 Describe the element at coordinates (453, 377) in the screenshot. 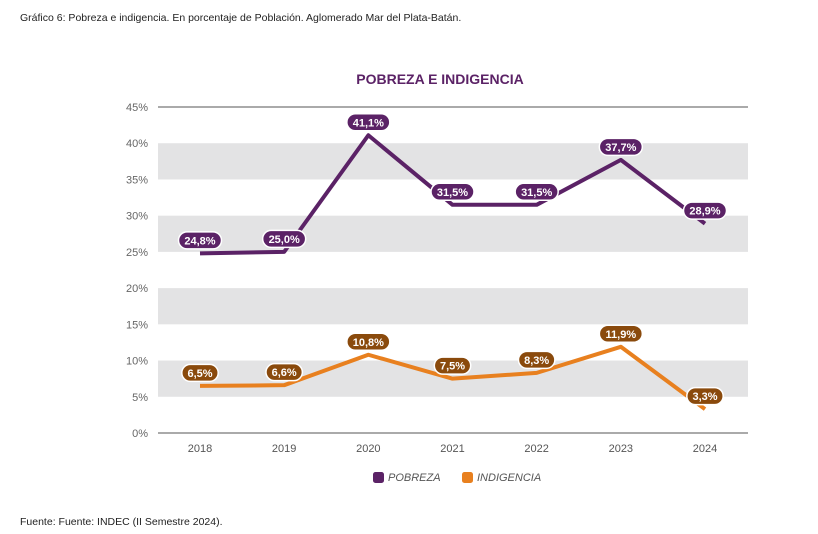

I see `series-line-indigencia` at that location.